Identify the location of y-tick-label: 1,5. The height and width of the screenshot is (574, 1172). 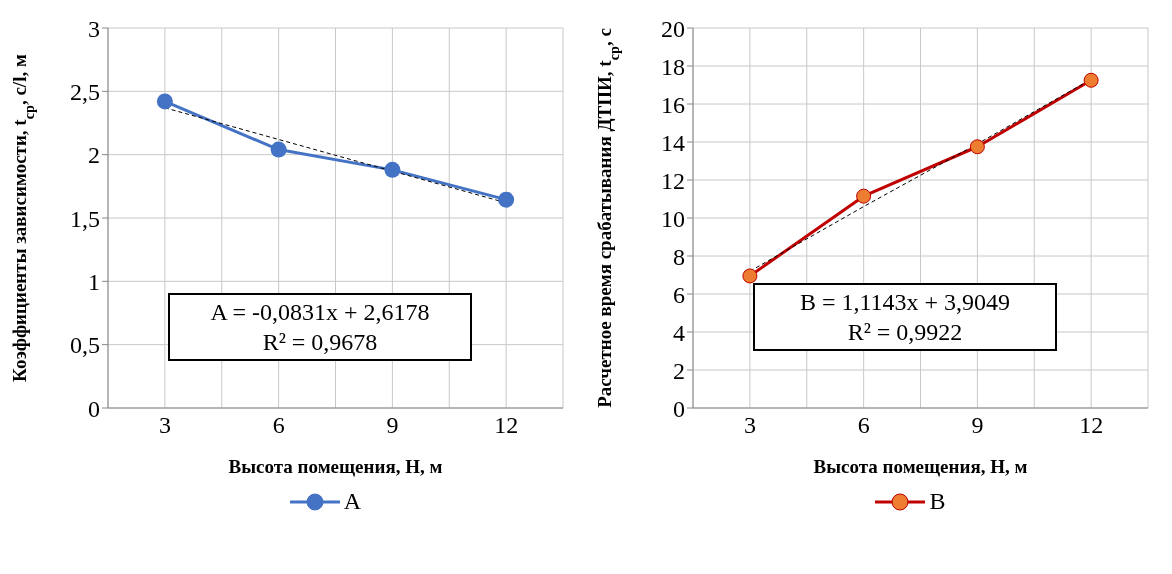
(85, 218).